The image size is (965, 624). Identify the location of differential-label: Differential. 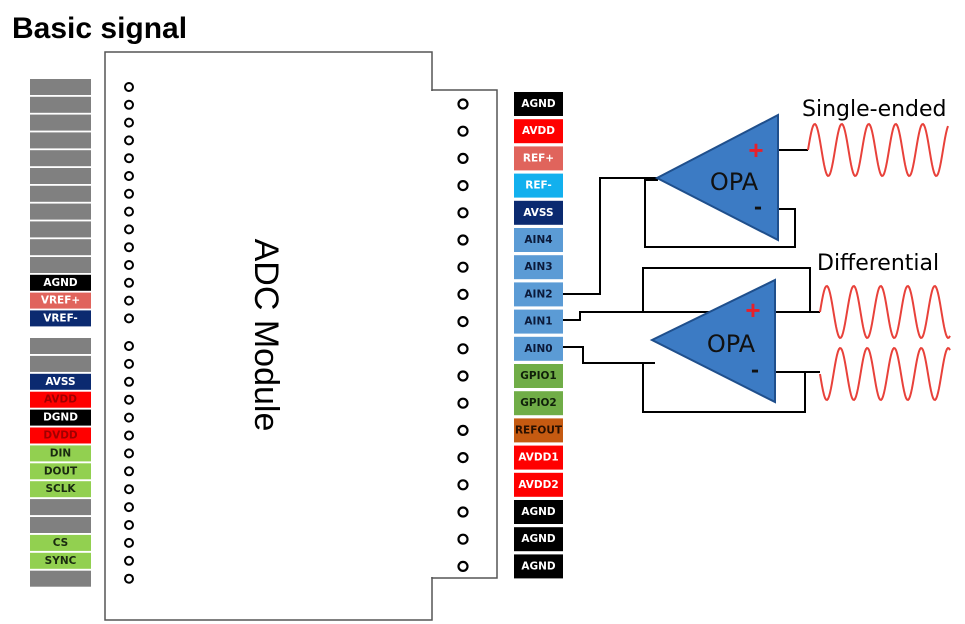
(878, 263).